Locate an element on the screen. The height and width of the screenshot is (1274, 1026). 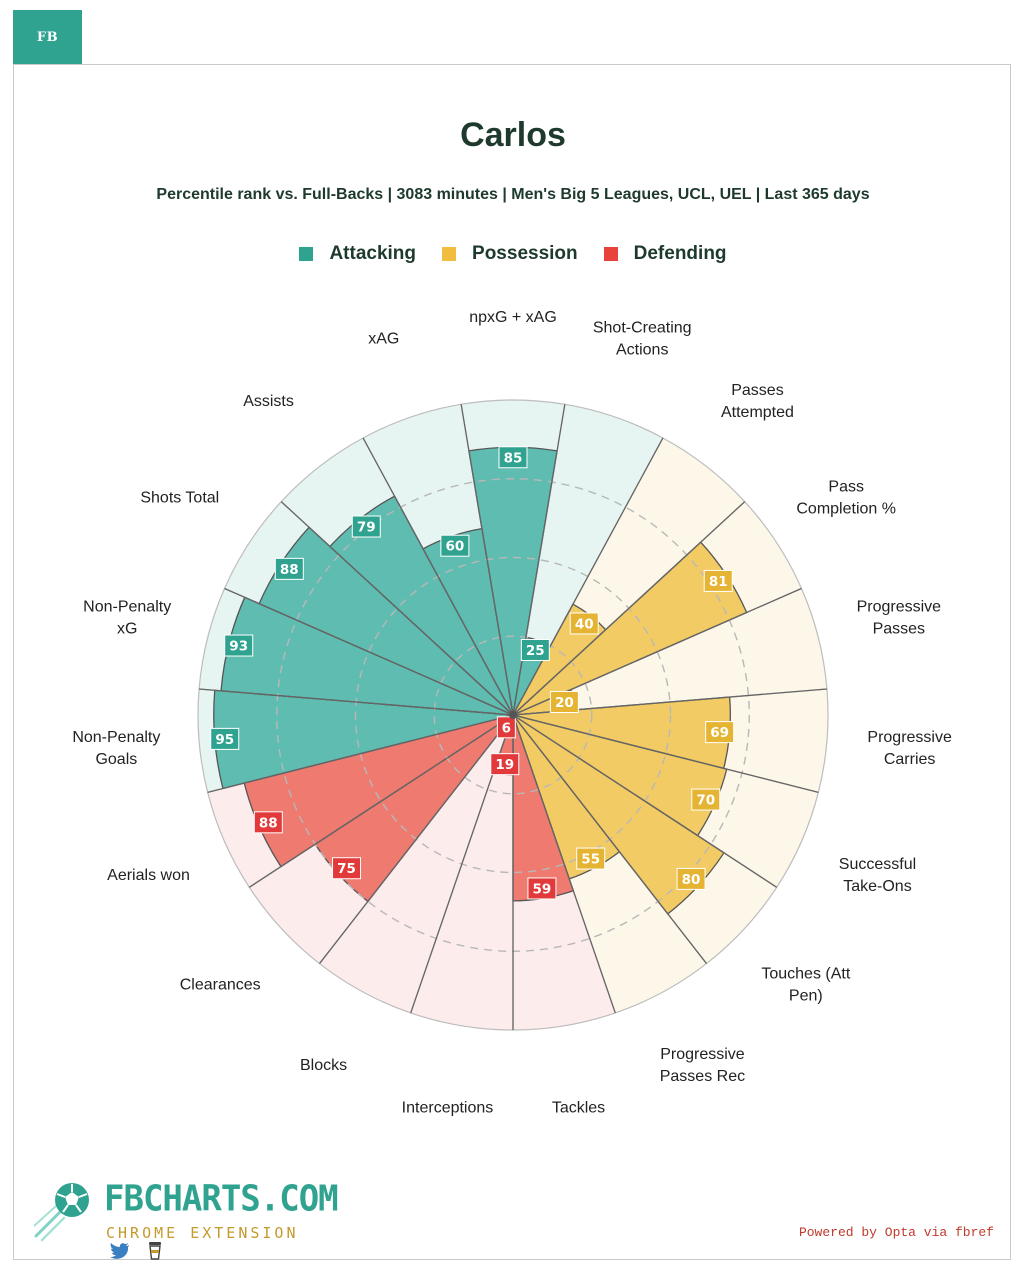
value-label-9: 59 is located at coordinates (542, 889).